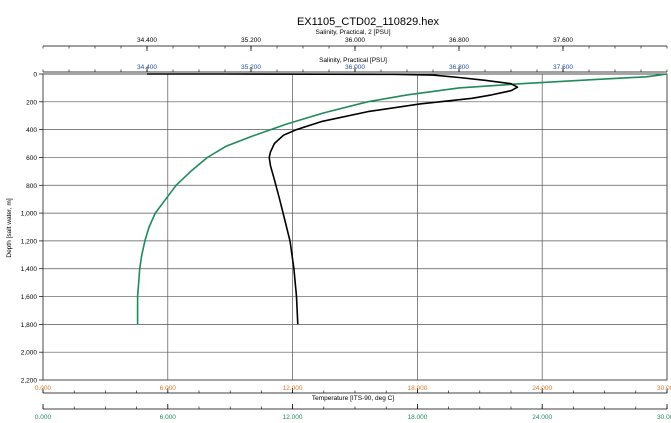 Image resolution: width=671 pixels, height=423 pixels. What do you see at coordinates (168, 388) in the screenshot?
I see `tick-label-temperature: 6.000` at bounding box center [168, 388].